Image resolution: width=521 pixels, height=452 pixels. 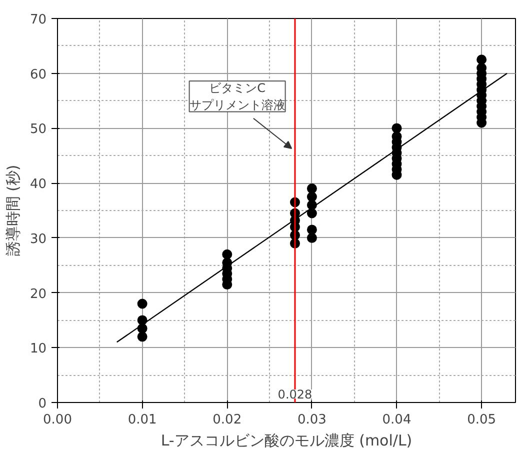 I want to click on x-tick-label: 0.02, so click(x=227, y=420).